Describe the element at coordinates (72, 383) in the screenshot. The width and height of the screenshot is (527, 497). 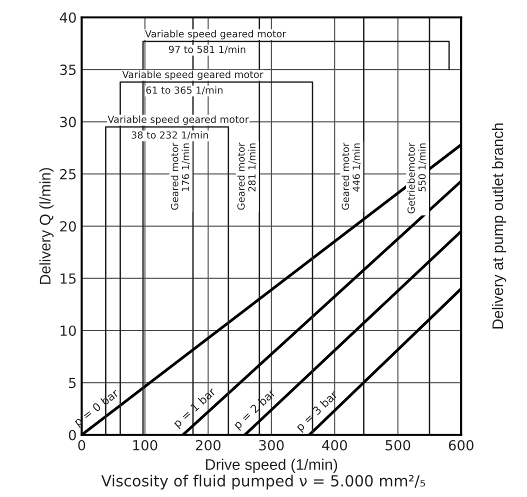
I see `y-tick-label: 5` at that location.